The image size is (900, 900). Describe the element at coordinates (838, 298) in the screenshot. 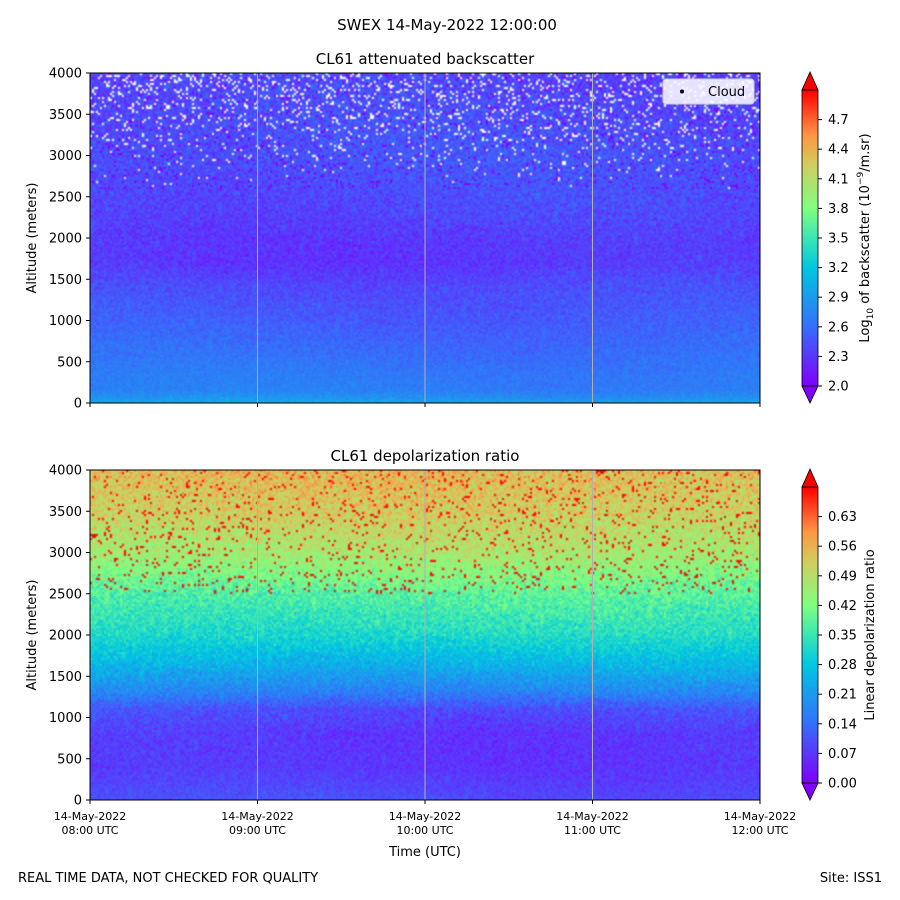

I see `colorbar-tick-label: 2.9` at that location.